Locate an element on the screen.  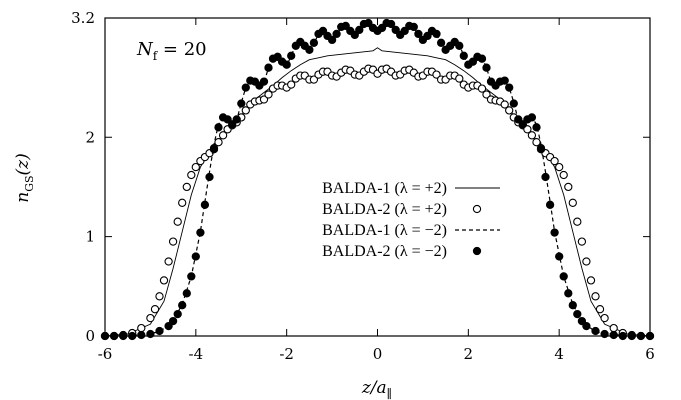
legend-open-marker is located at coordinates (477, 209).